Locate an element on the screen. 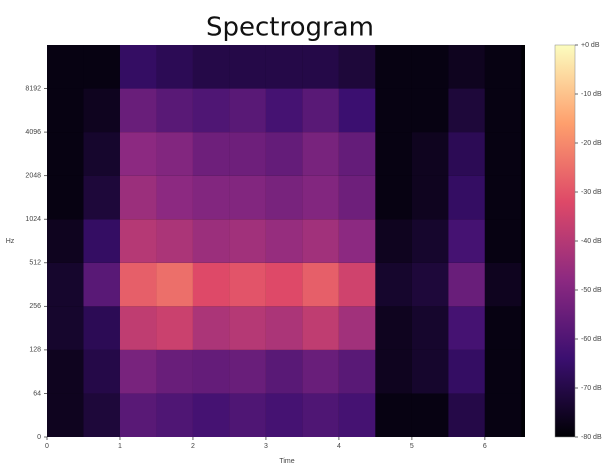 This screenshot has height=466, width=613. colorbar-tick-label: -50 dB is located at coordinates (591, 290).